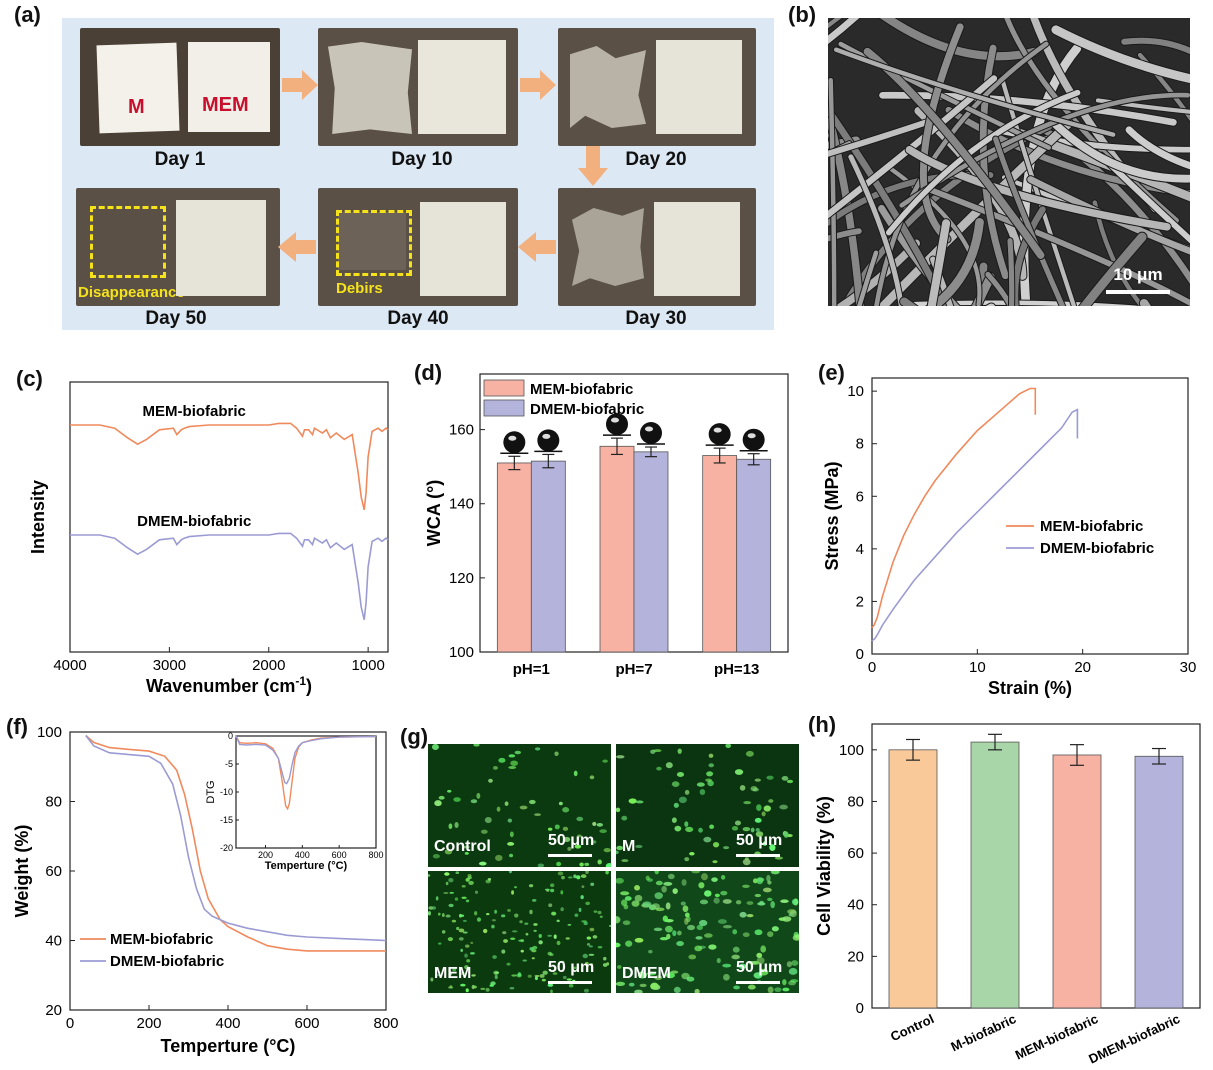 This screenshot has height=1070, width=1213. Describe the element at coordinates (831, 372) in the screenshot. I see `panel-label-e: (e)` at that location.